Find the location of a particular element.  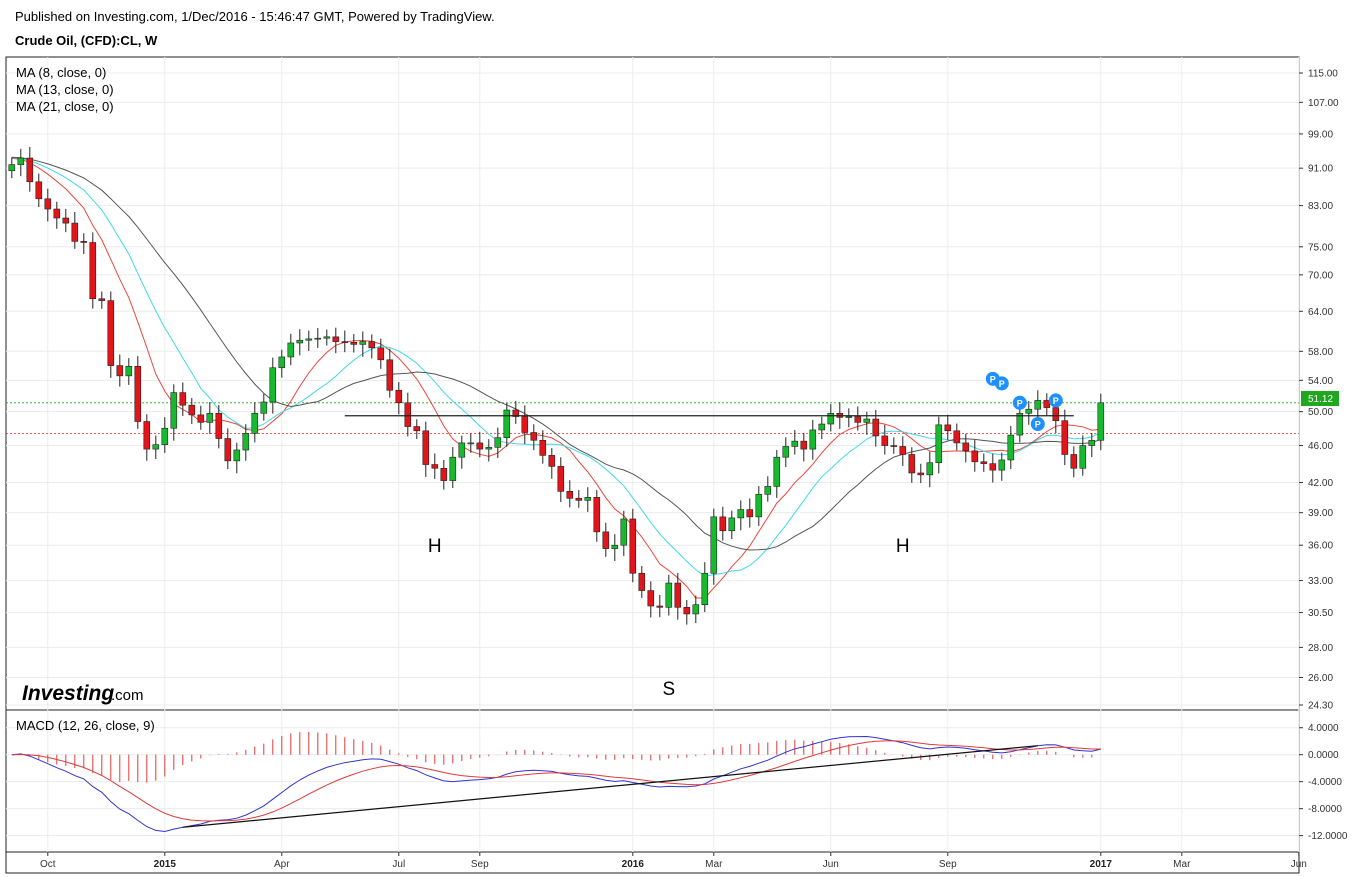

last-price-tag-bg is located at coordinates (1320, 398).